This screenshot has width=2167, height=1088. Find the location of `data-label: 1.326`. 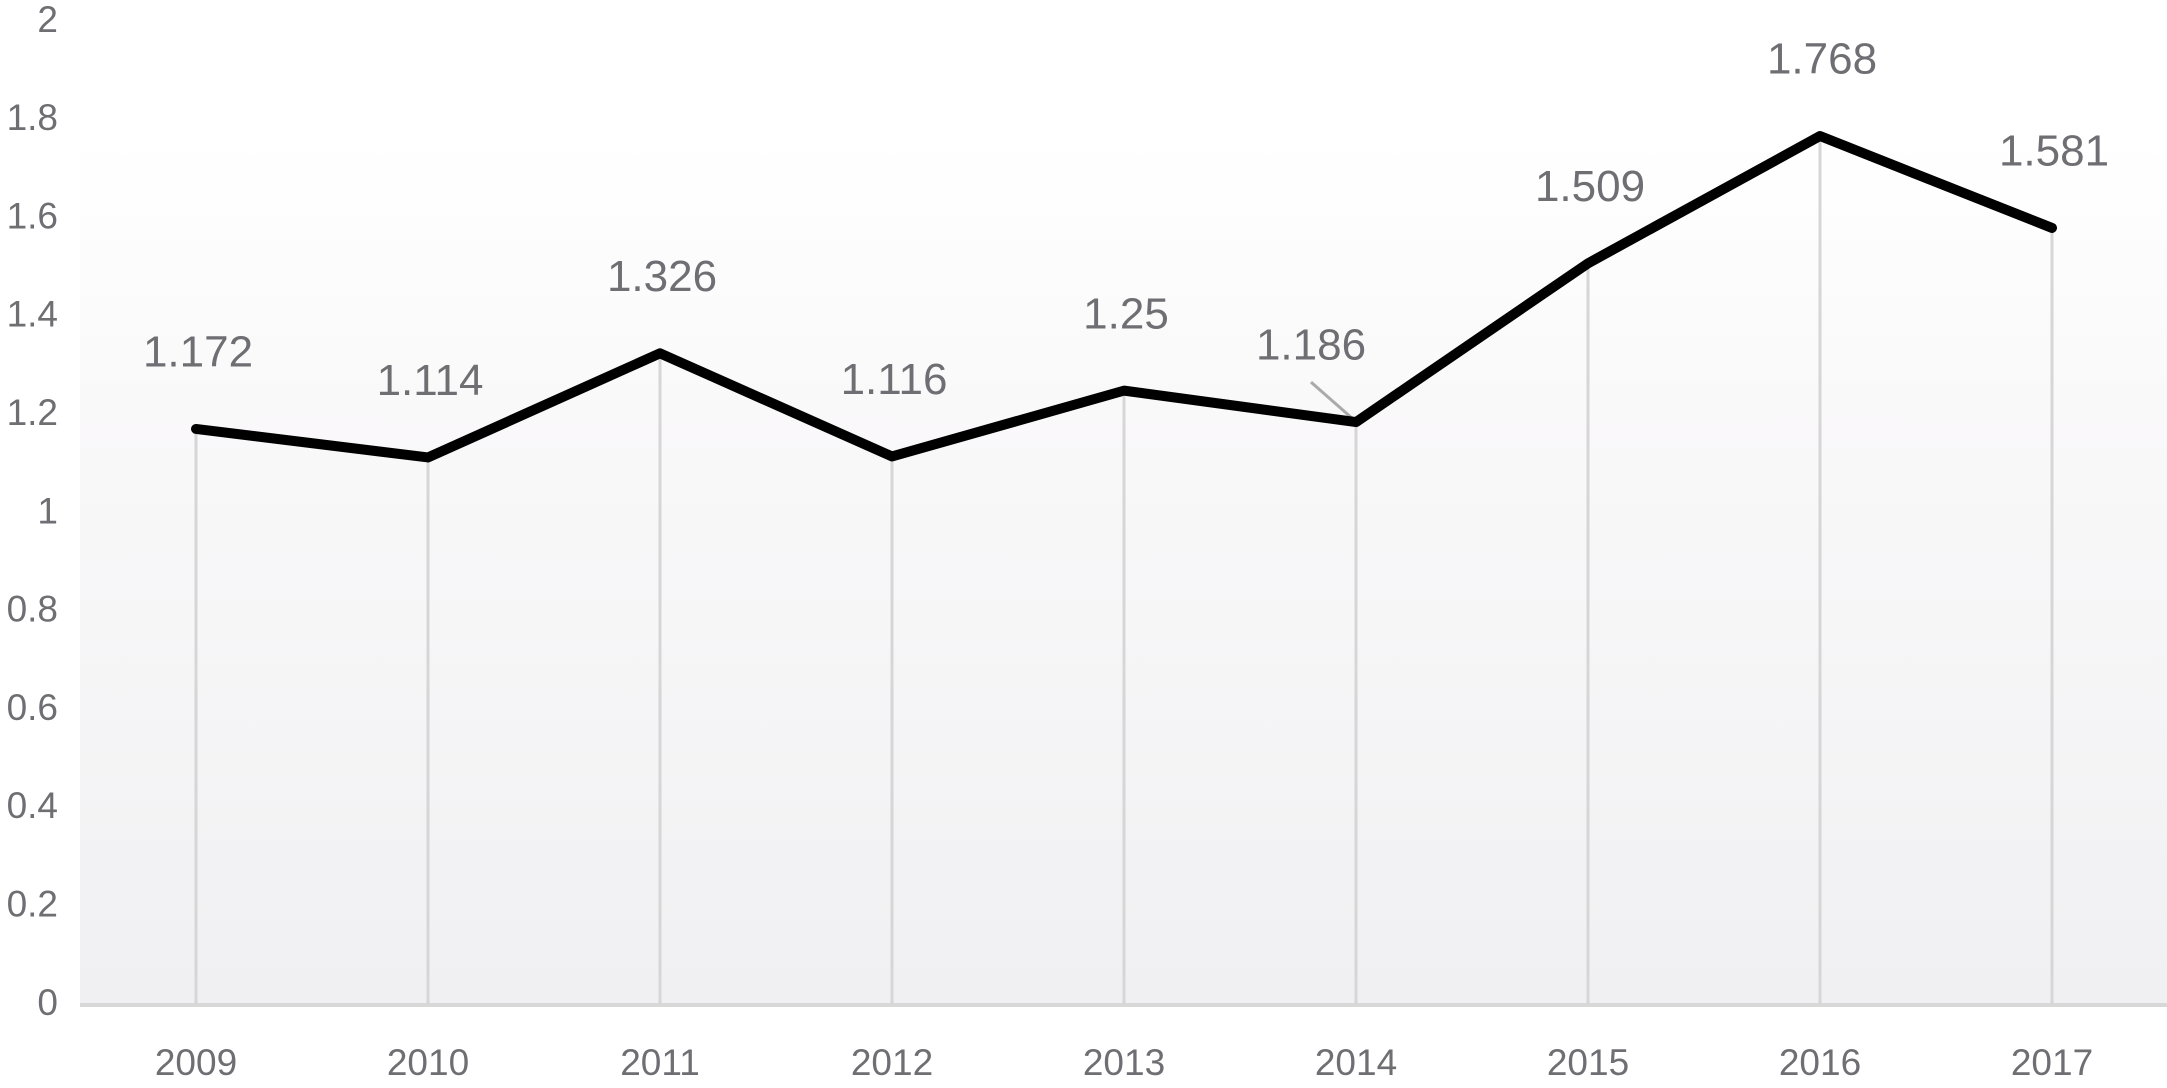

data-label: 1.326 is located at coordinates (662, 276).